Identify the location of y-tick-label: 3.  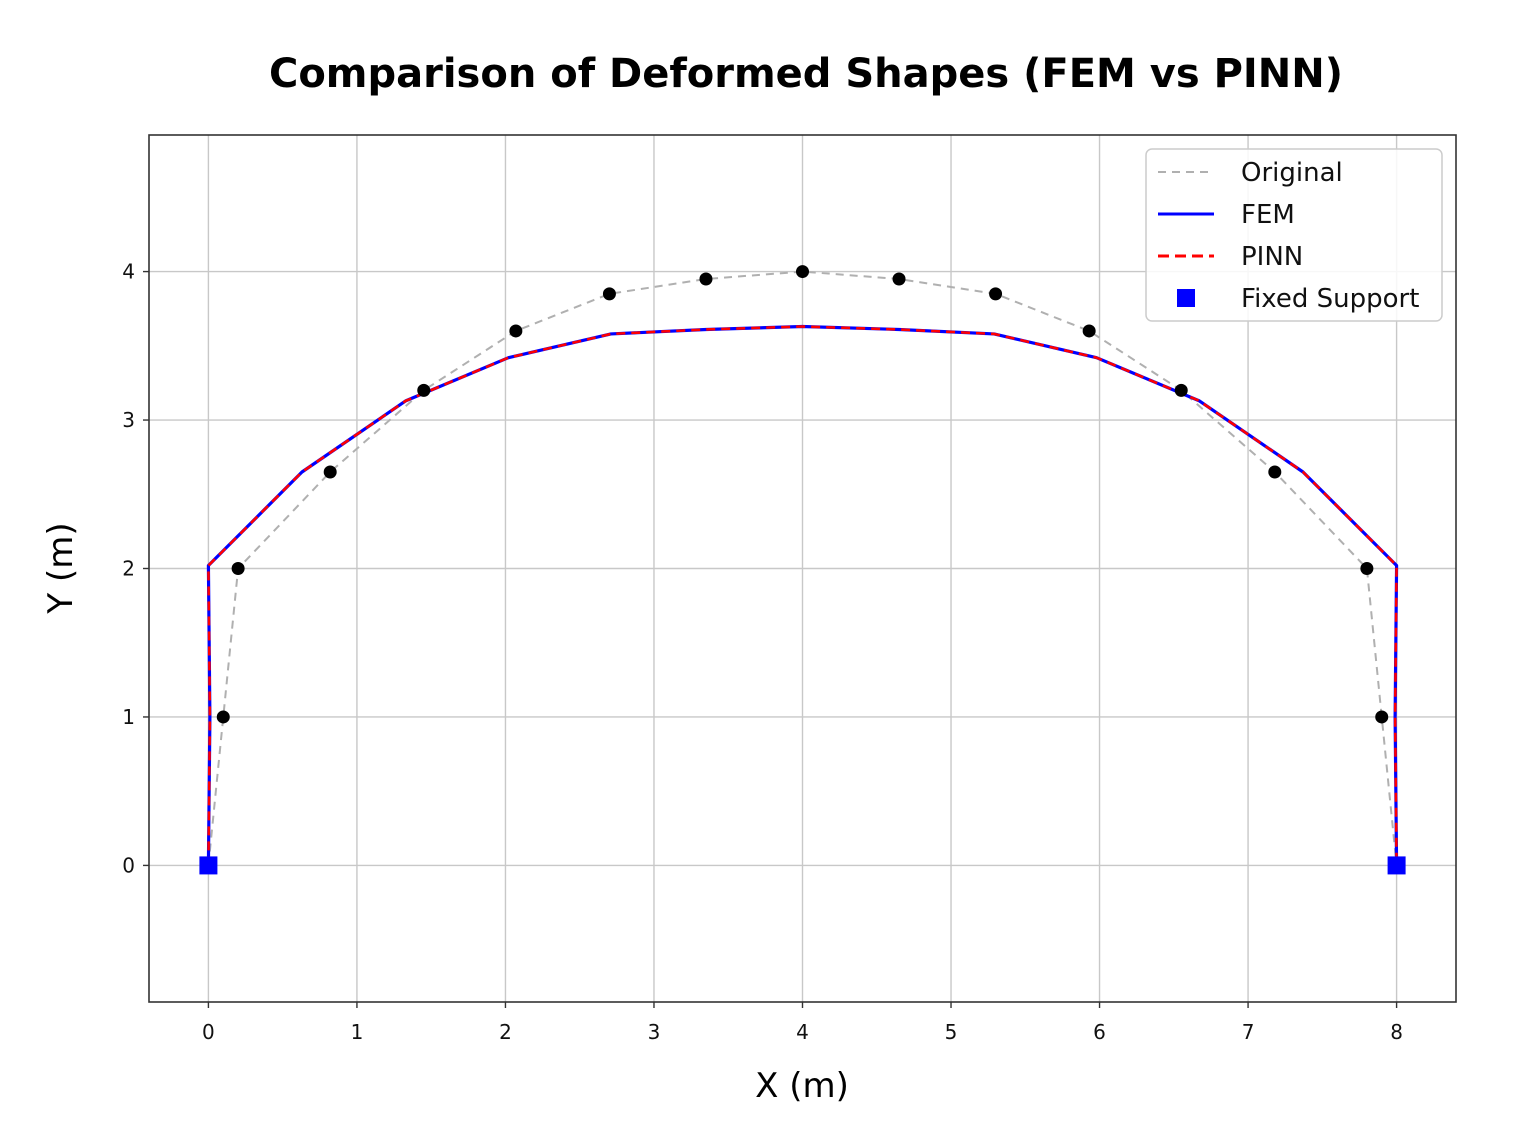
(128, 420).